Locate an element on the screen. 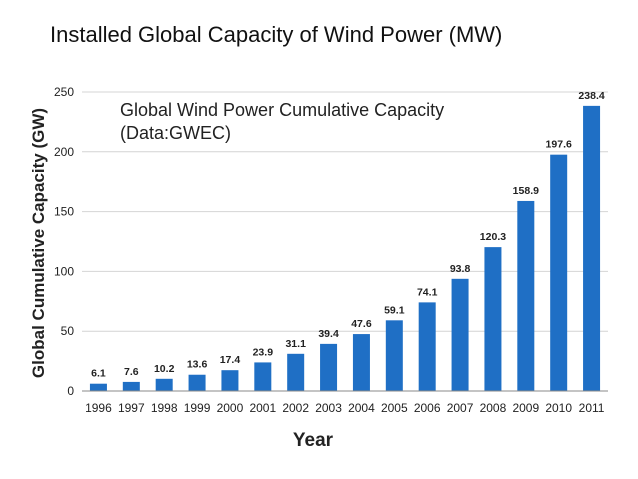  x-tick-label: 2003 is located at coordinates (328, 408).